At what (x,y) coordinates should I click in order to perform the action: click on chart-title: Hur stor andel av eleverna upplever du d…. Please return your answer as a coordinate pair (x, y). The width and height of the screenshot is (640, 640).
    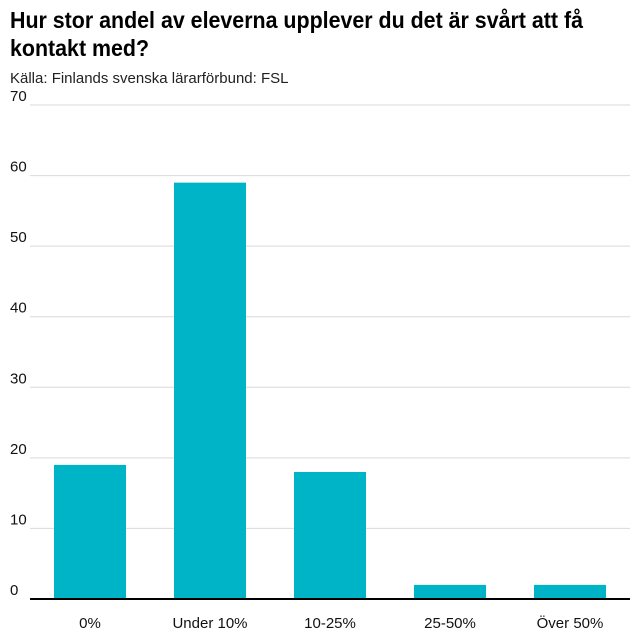
    Looking at the image, I should click on (296, 34).